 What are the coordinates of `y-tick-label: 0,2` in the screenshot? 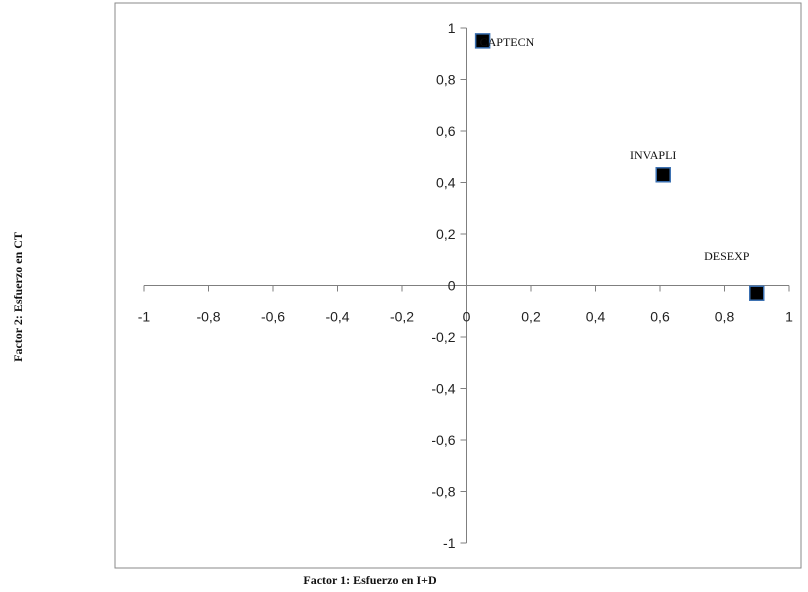 It's located at (446, 234).